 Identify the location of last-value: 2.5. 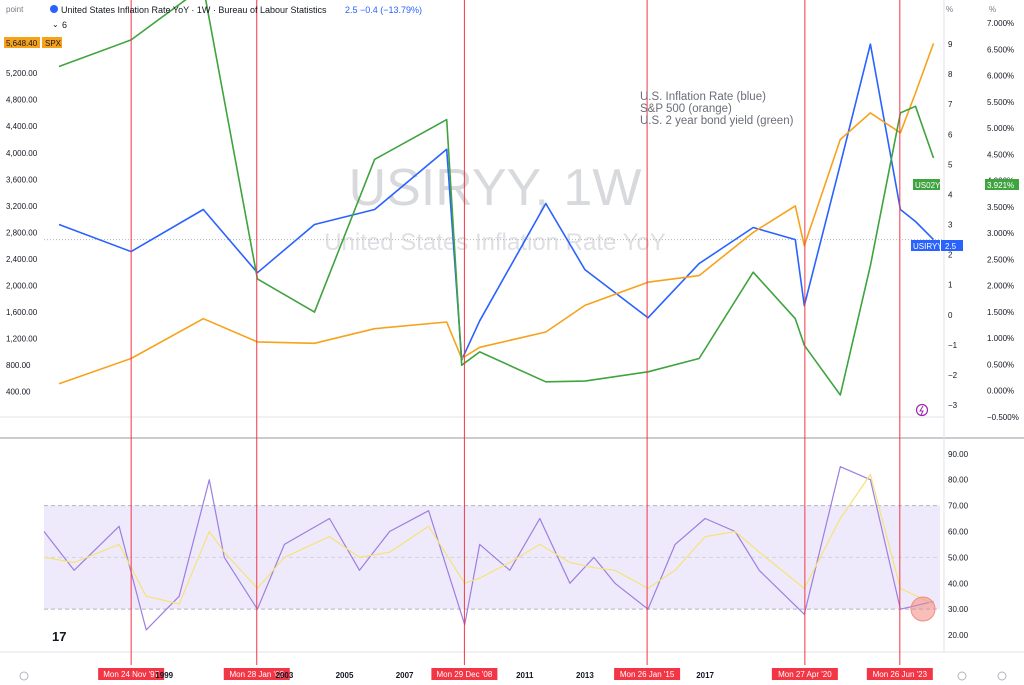
(351, 10).